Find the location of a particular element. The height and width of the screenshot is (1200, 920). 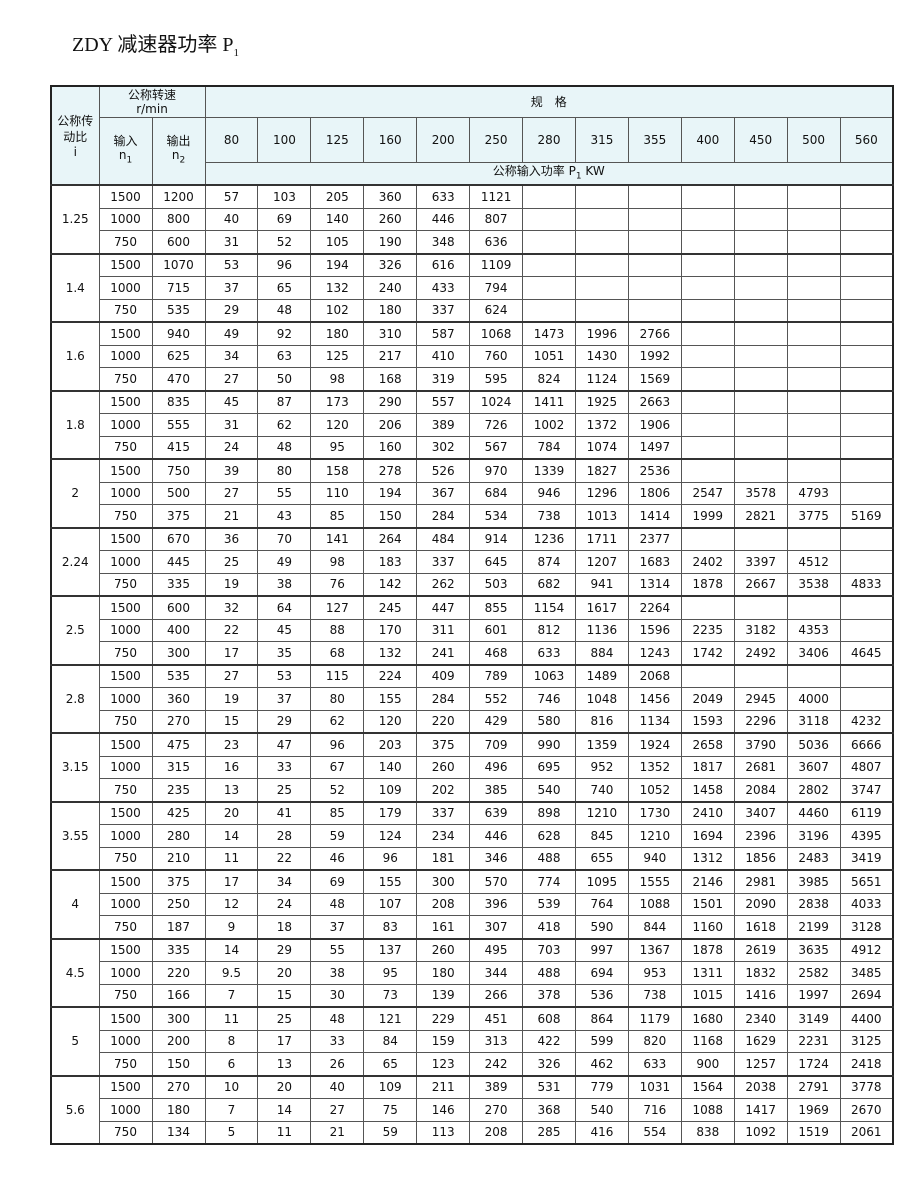

power-cell: 580 is located at coordinates (549, 721).